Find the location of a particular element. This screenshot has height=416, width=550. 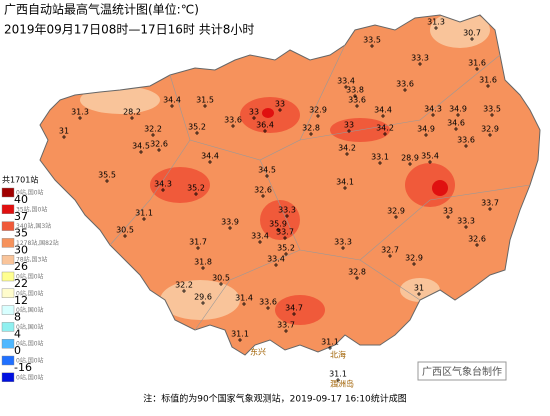

station-value: 33.8 is located at coordinates (355, 90).